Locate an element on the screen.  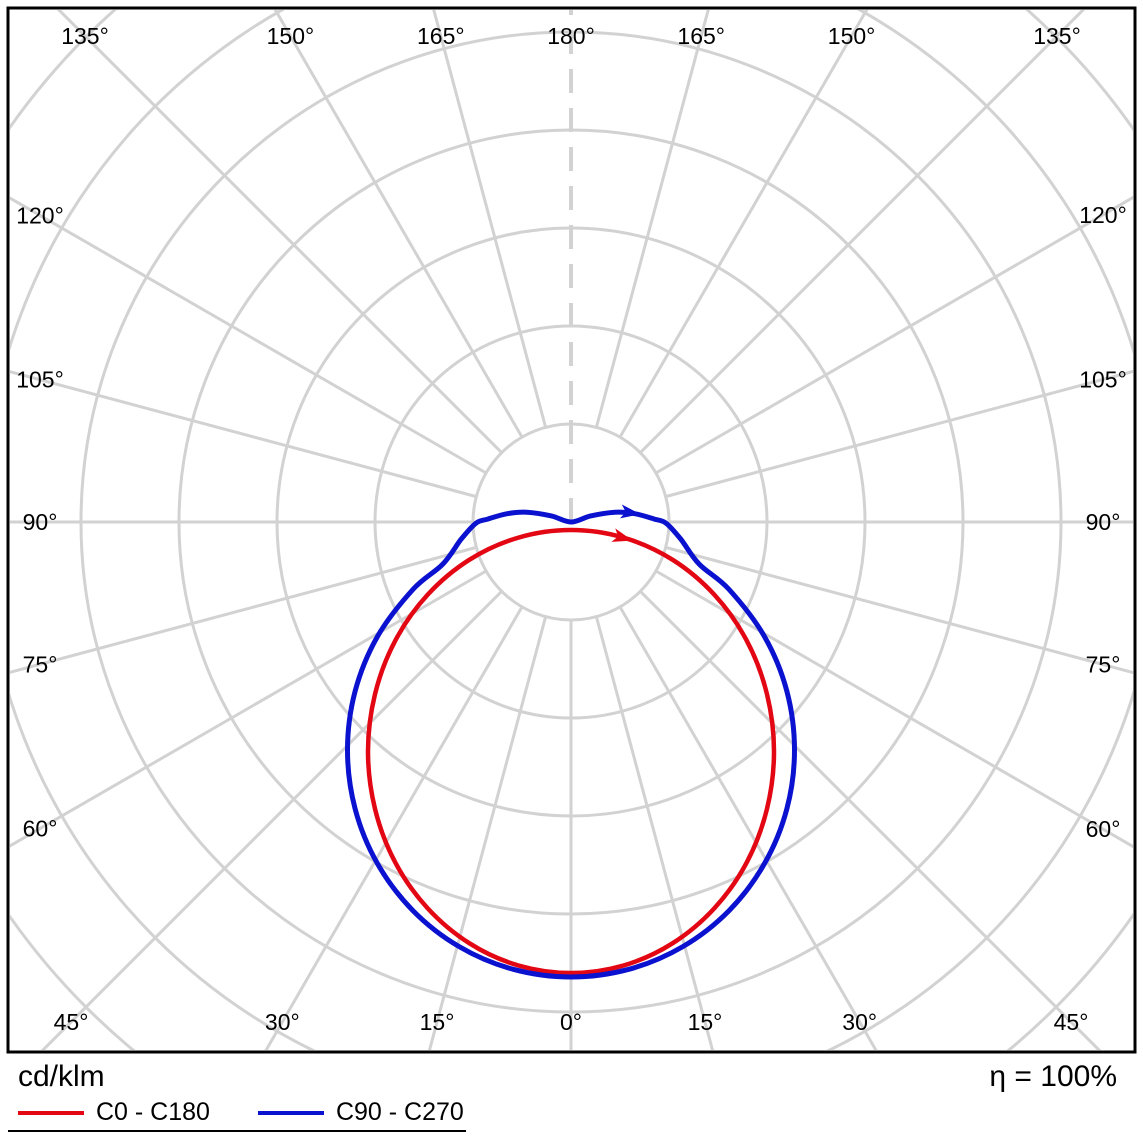
unit-label: cd/klm is located at coordinates (61, 1076).